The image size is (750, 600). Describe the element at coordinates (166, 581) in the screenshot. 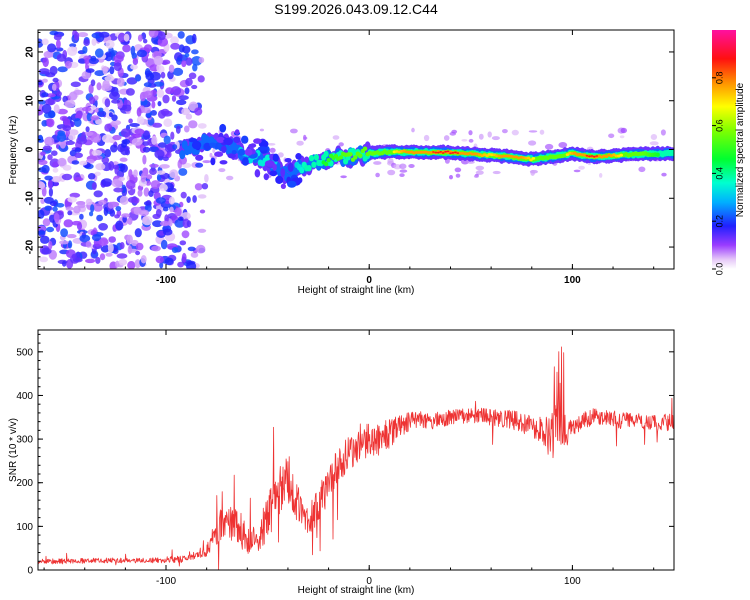

I see `snr-x-tick-label: -100` at that location.